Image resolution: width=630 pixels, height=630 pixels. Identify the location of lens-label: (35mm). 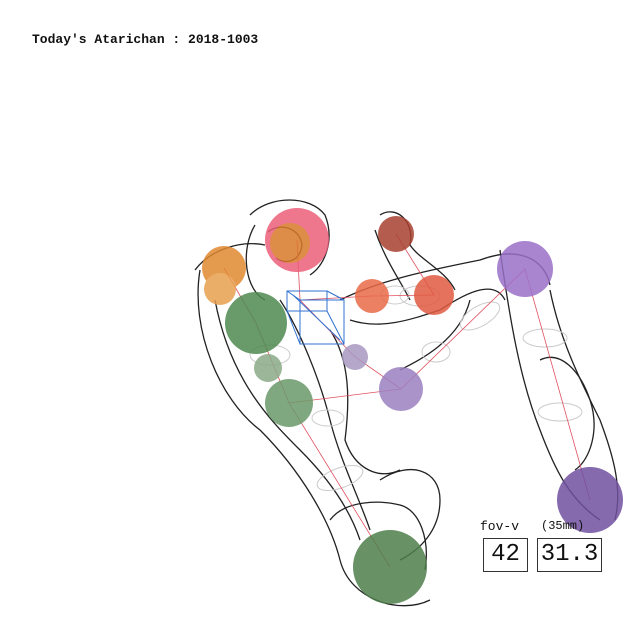
(563, 526).